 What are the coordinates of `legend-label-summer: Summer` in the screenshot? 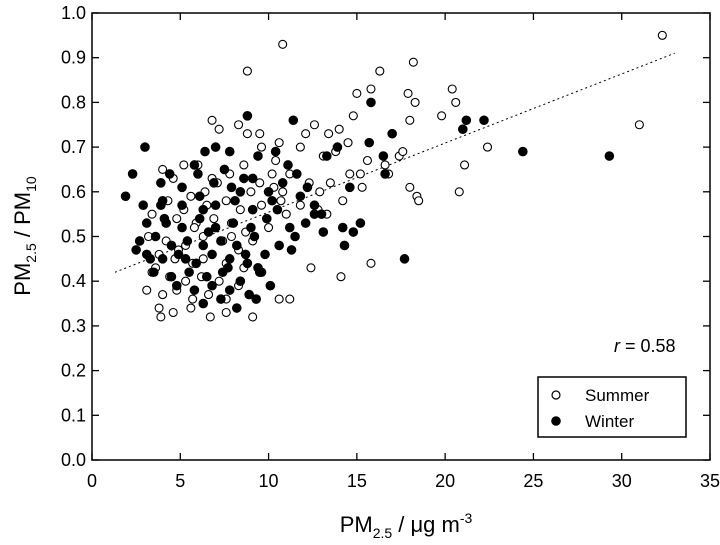 It's located at (617, 395).